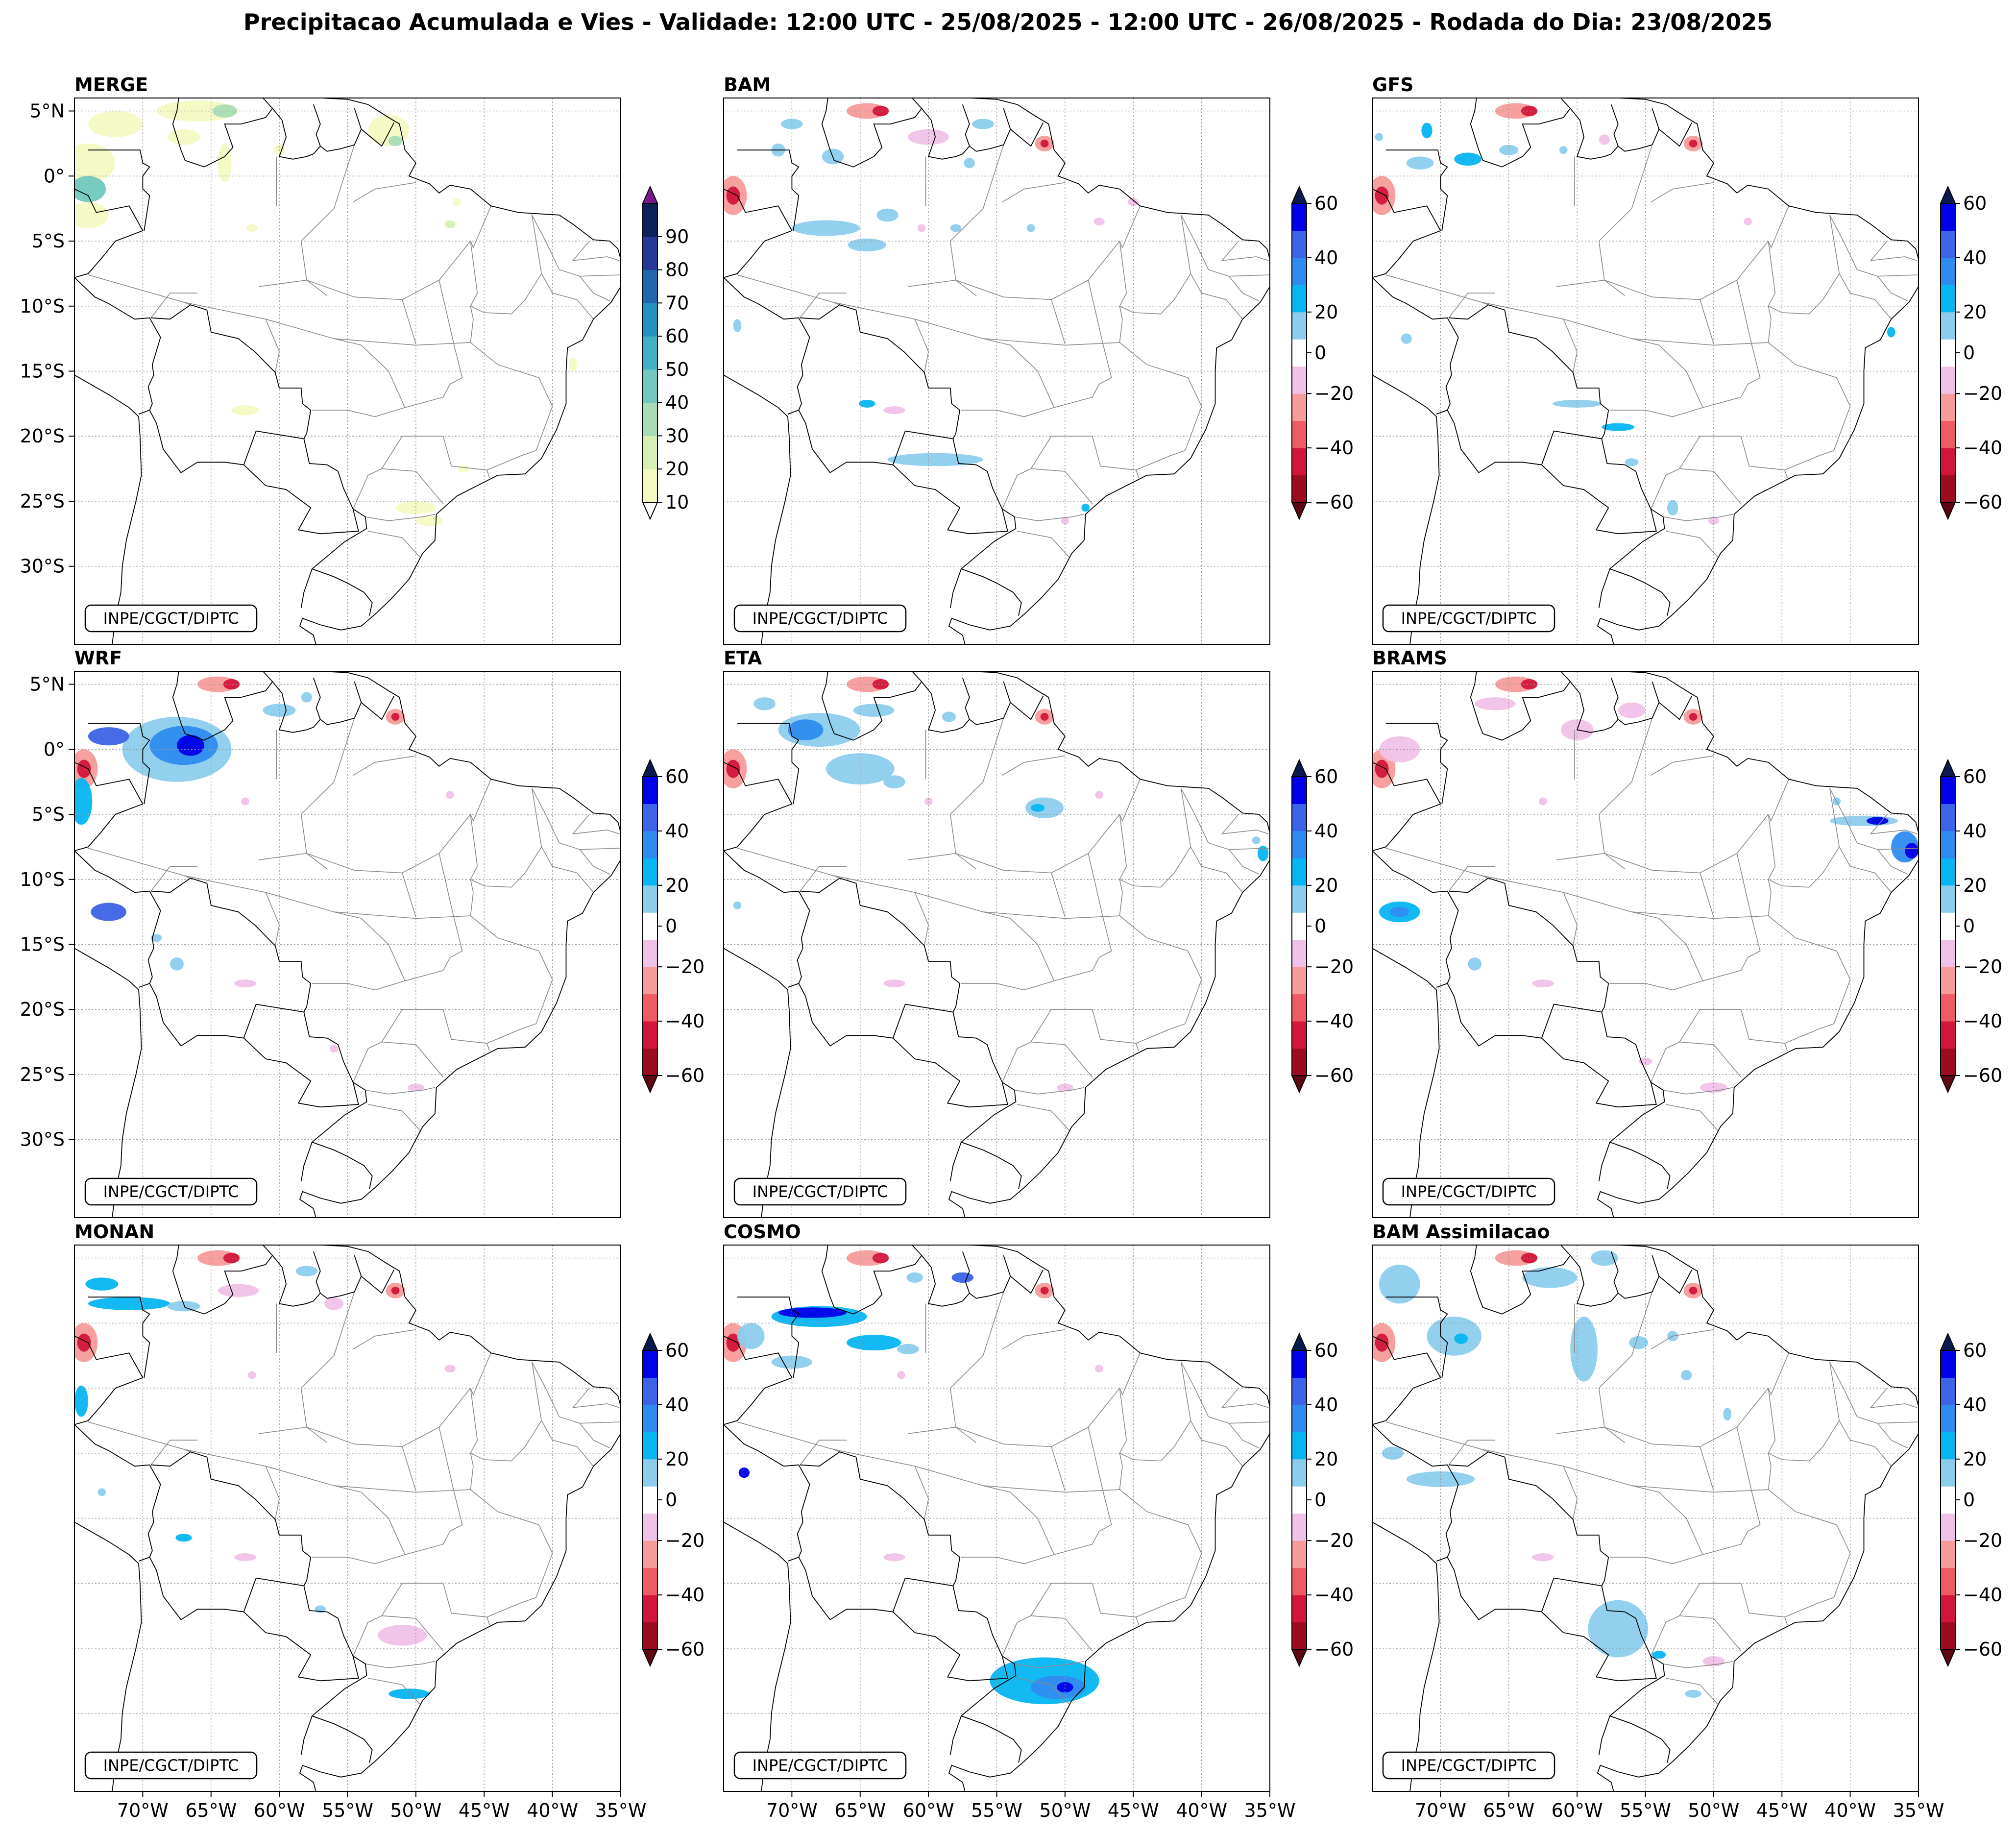 This screenshot has width=2016, height=1834. Describe the element at coordinates (684, 967) in the screenshot. I see `colorbar-tick-label: −20` at that location.